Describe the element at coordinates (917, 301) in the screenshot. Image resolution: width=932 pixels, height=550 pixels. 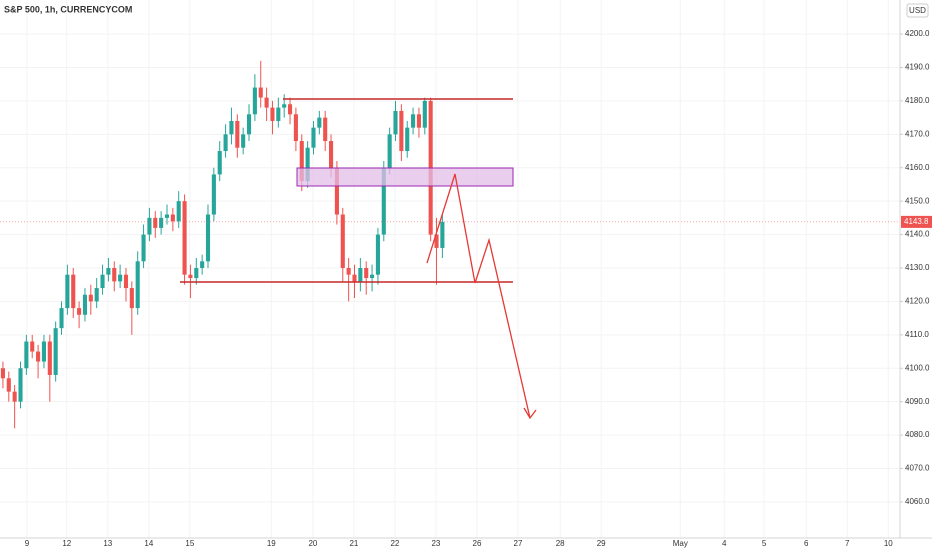
I see `y-tick-label: 4120.0` at that location.